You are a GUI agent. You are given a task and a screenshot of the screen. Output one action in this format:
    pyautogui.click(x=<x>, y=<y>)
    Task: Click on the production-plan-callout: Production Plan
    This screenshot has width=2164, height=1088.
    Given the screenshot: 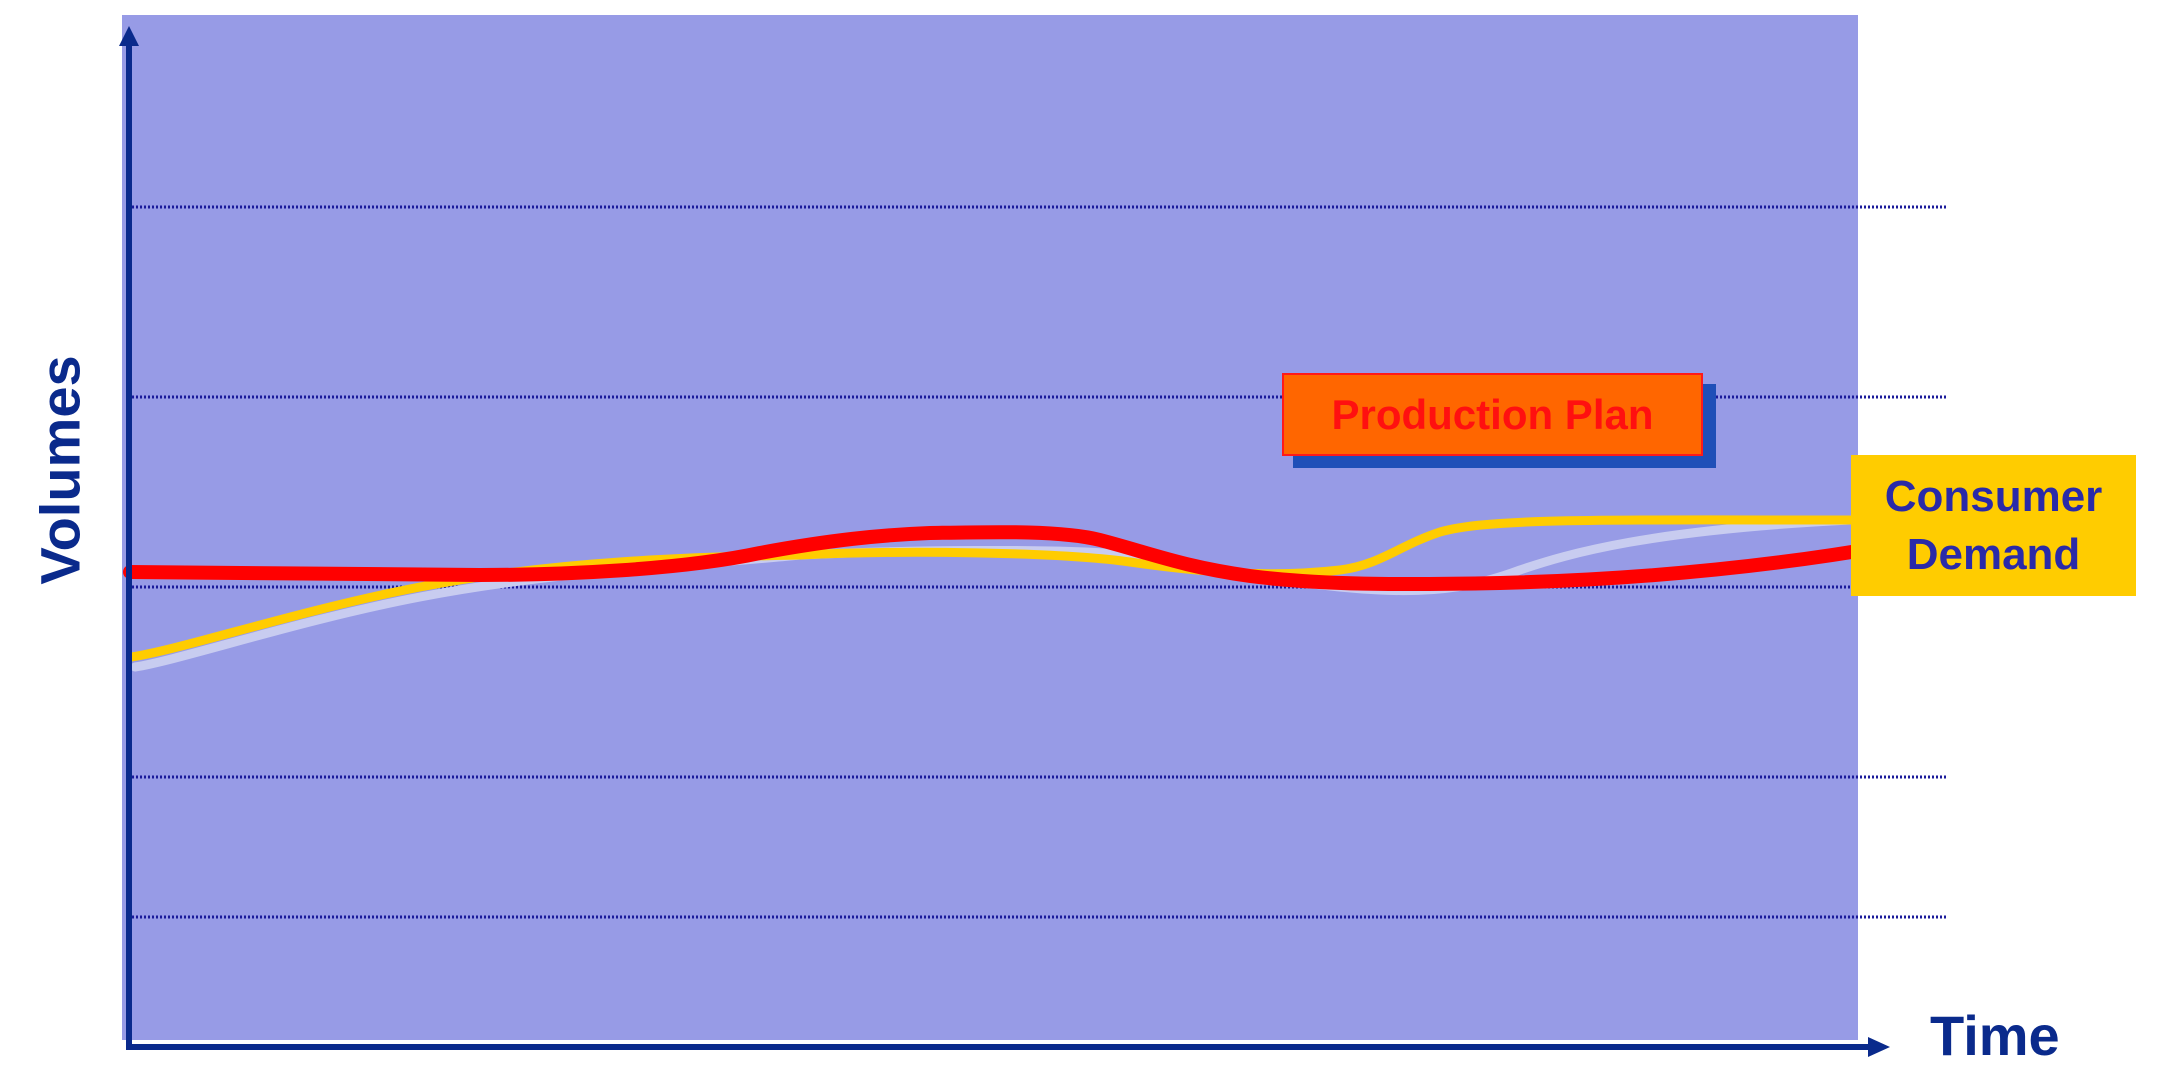 What is the action you would take?
    pyautogui.click(x=1492, y=414)
    